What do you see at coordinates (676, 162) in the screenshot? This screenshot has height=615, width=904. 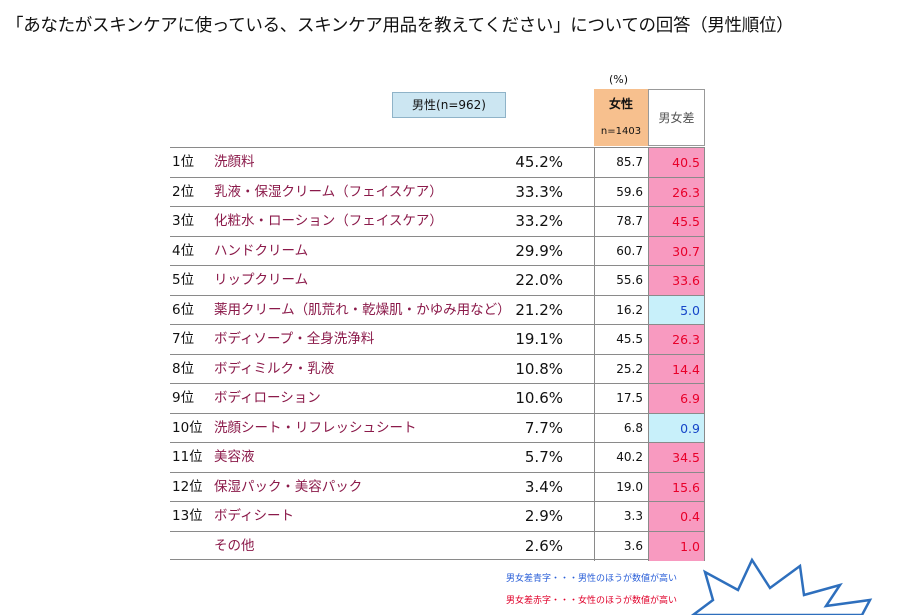 I see `row-diff-value: 40.5` at bounding box center [676, 162].